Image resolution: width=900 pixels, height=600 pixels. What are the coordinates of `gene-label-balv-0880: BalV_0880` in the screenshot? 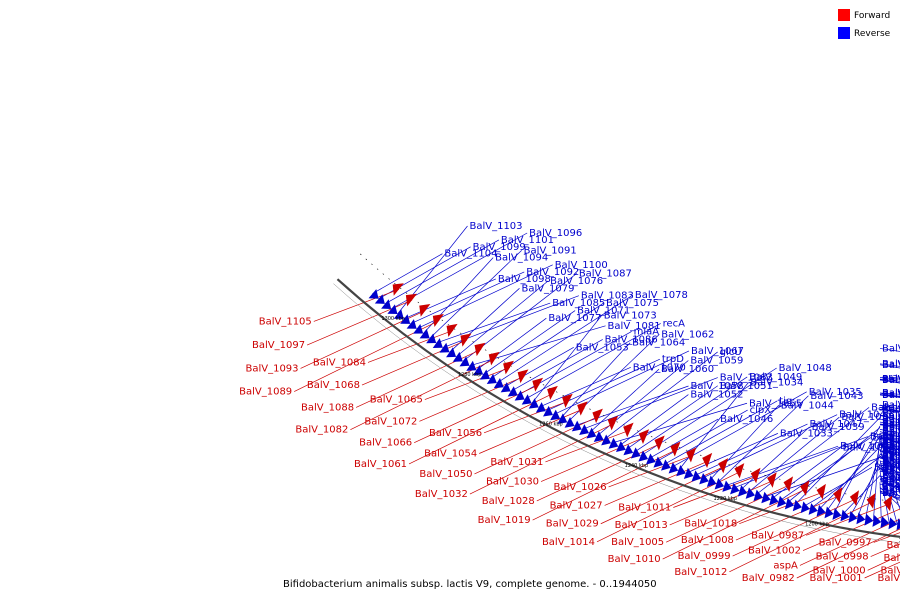 It's located at (891, 364).